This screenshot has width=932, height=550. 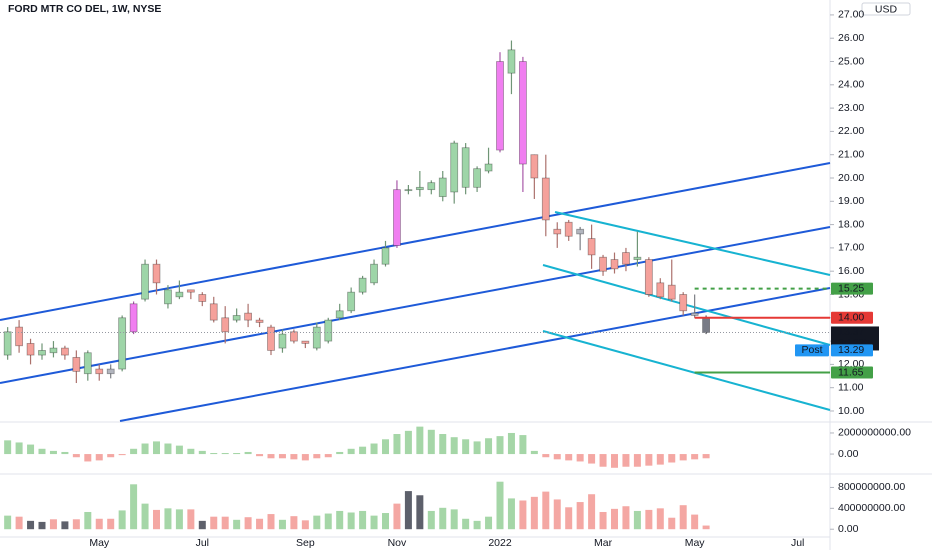 What do you see at coordinates (874, 433) in the screenshot?
I see `y-tick-label: 2000000000.00` at bounding box center [874, 433].